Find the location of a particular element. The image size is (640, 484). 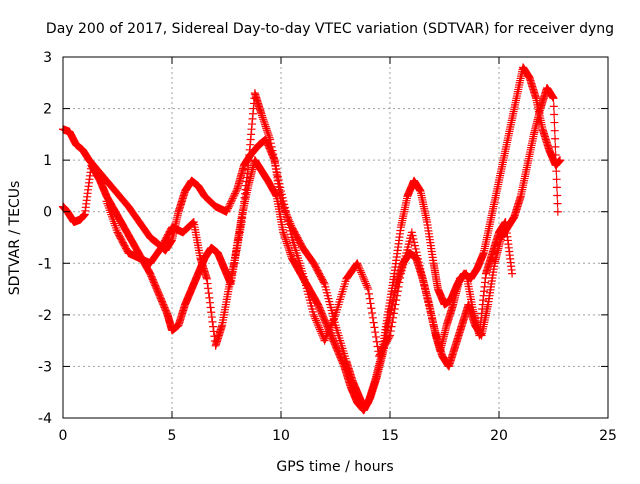

x-tick-label: 20 is located at coordinates (499, 436).